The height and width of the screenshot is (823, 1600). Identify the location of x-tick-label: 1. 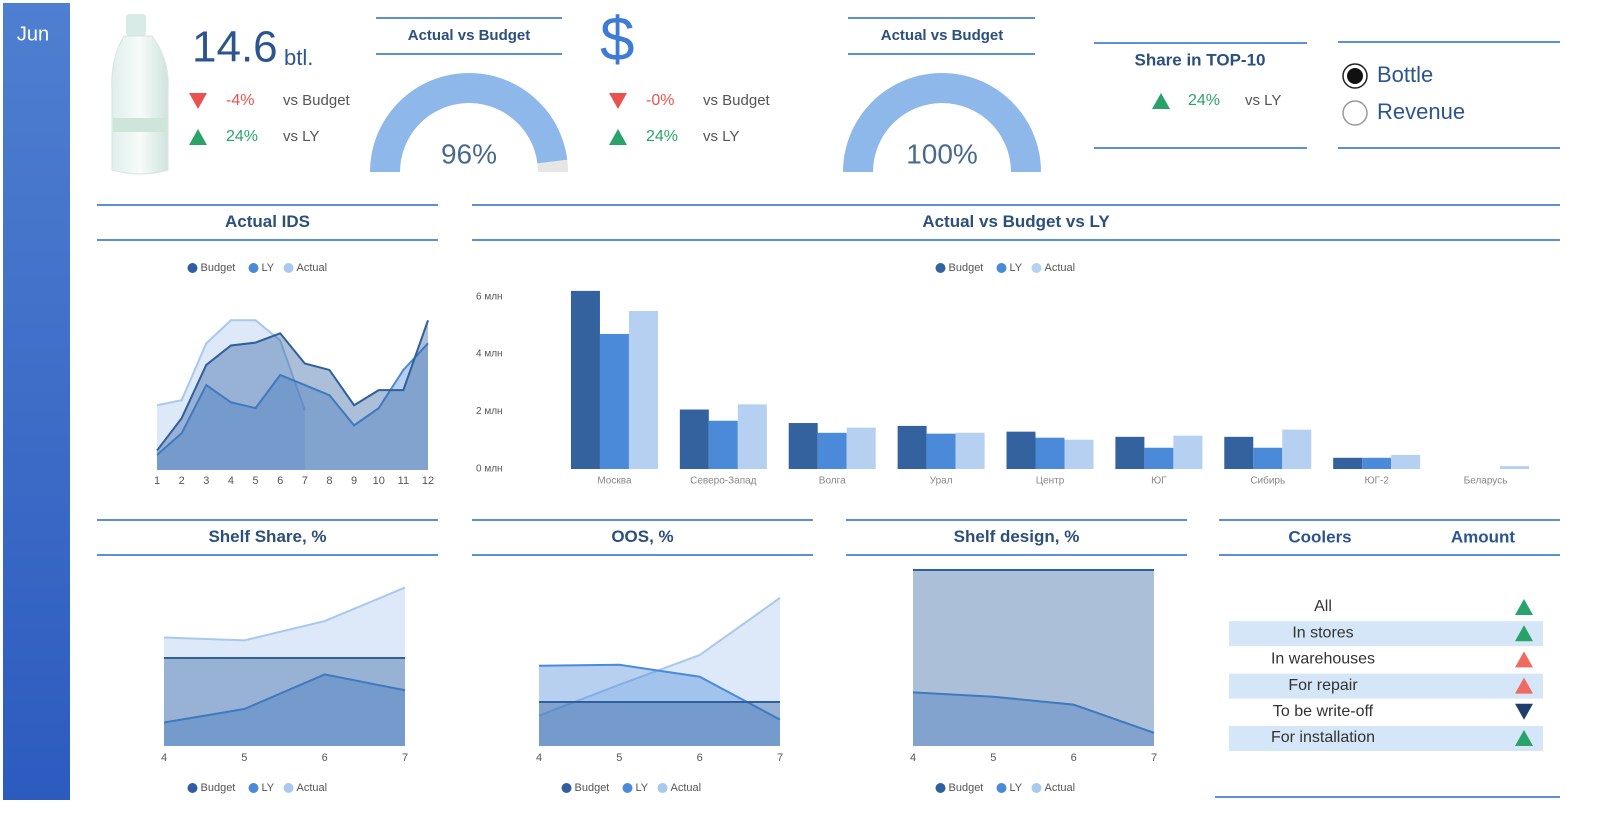
(157, 481).